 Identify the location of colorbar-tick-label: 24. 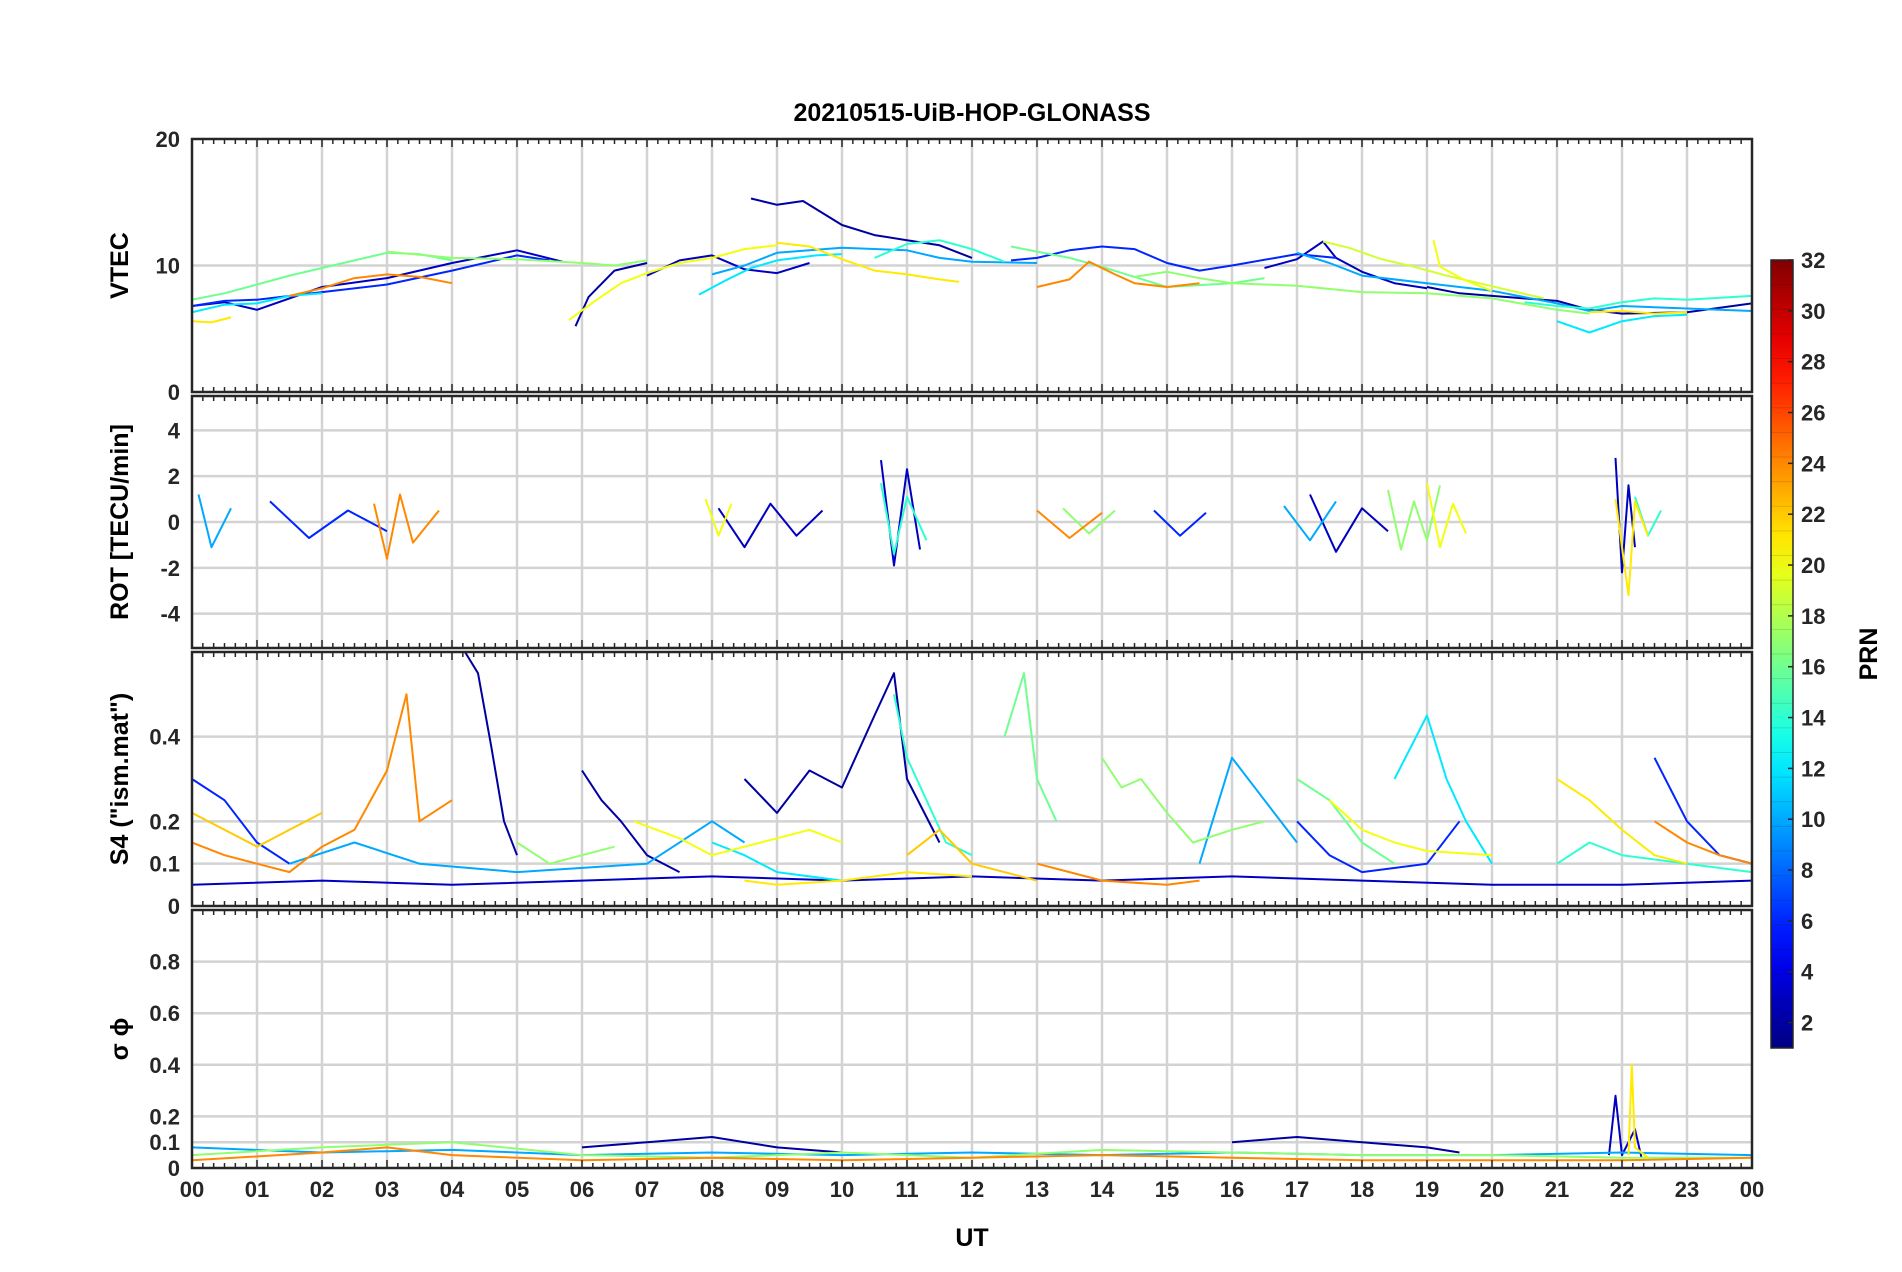
(1813, 463).